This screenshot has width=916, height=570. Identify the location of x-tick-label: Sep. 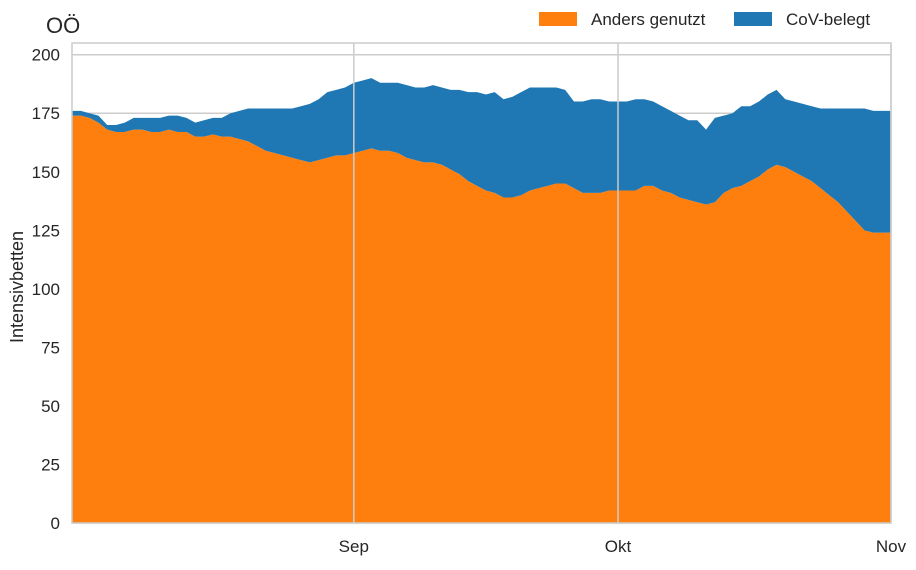
(354, 546).